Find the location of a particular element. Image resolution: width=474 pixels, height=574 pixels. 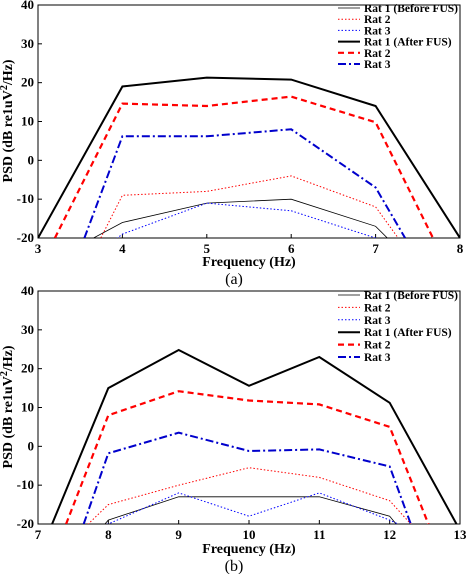

y-ticks-a: -20 -10 0 10 20 30 40 is located at coordinates (29, 122).